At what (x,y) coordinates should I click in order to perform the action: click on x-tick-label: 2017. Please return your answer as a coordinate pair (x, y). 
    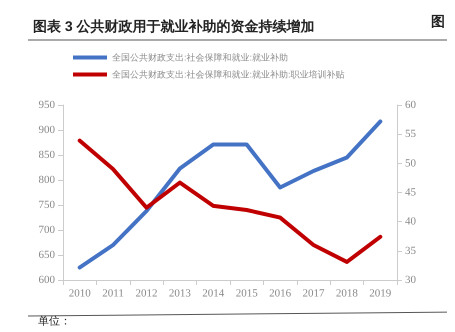
    Looking at the image, I should click on (313, 294).